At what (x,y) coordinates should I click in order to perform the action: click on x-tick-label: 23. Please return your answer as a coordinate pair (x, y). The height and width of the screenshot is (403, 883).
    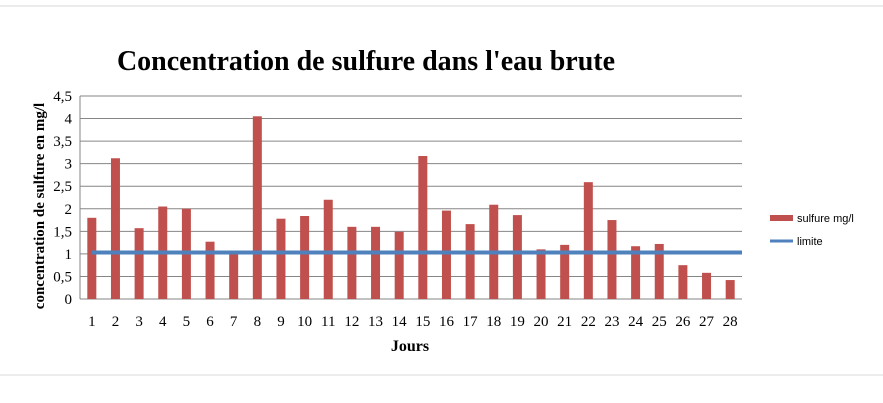
    Looking at the image, I should click on (611, 322).